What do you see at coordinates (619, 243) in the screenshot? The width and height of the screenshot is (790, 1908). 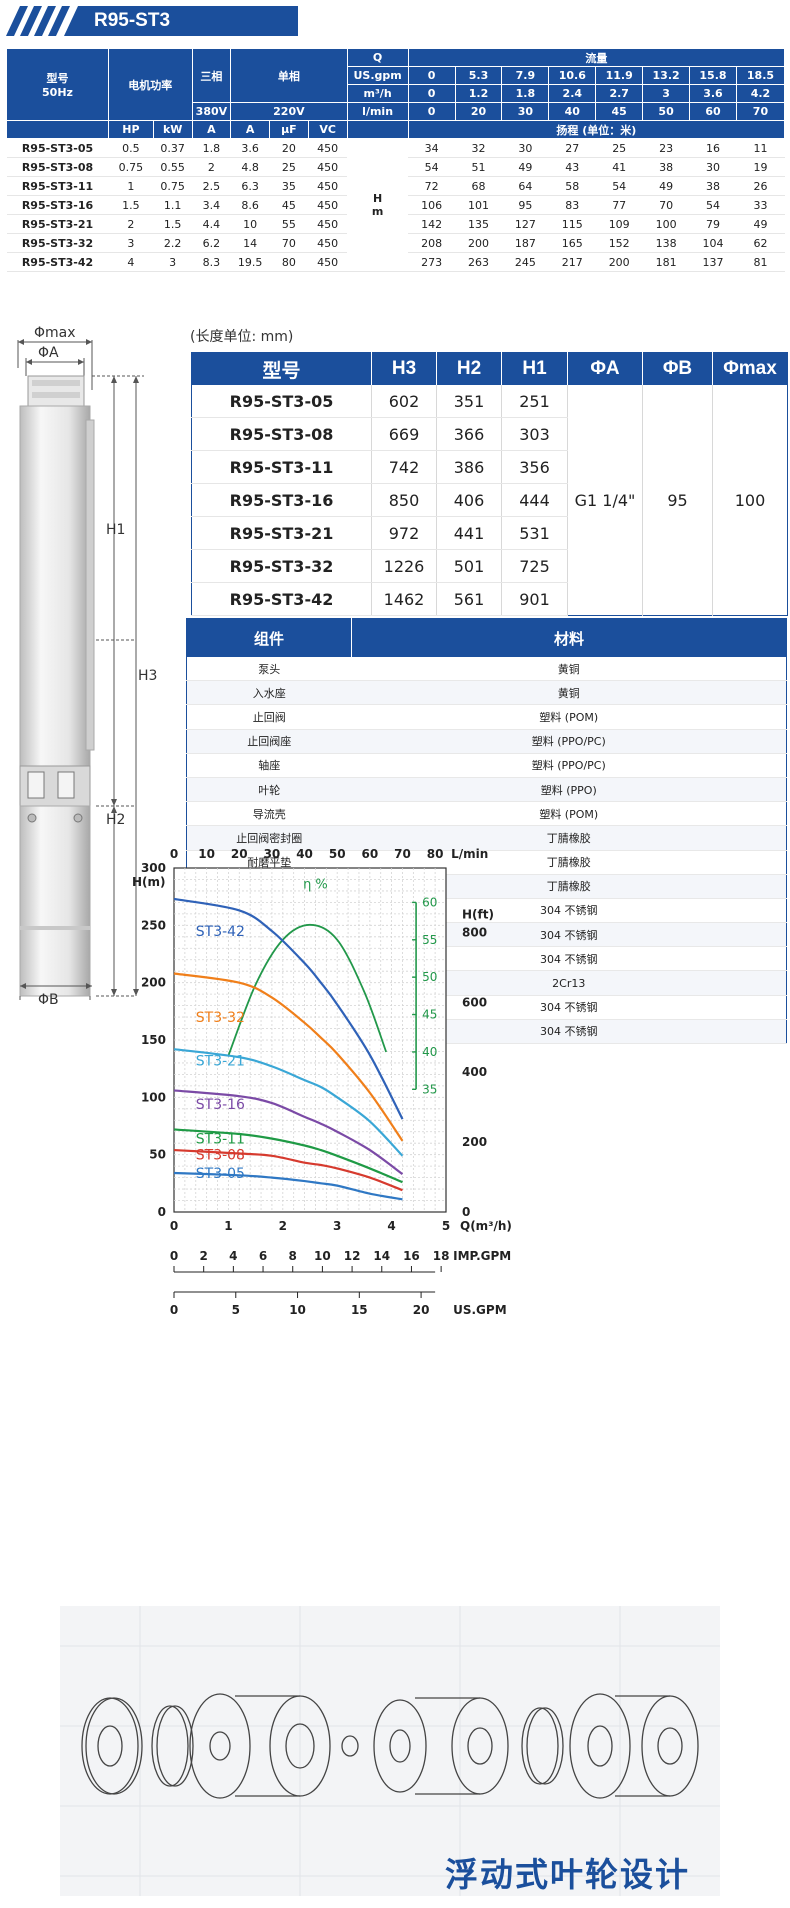 I see `head-cell: 152` at bounding box center [619, 243].